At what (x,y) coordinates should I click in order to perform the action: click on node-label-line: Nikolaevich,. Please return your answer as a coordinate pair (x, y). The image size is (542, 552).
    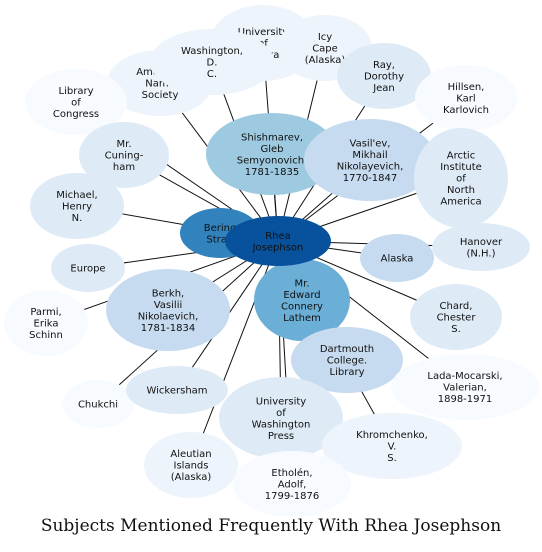
    Looking at the image, I should click on (168, 316).